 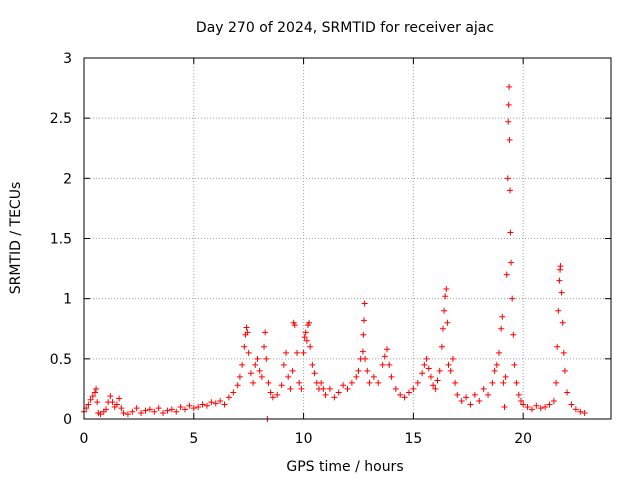 I want to click on x-tick-label: 5, so click(x=193, y=439).